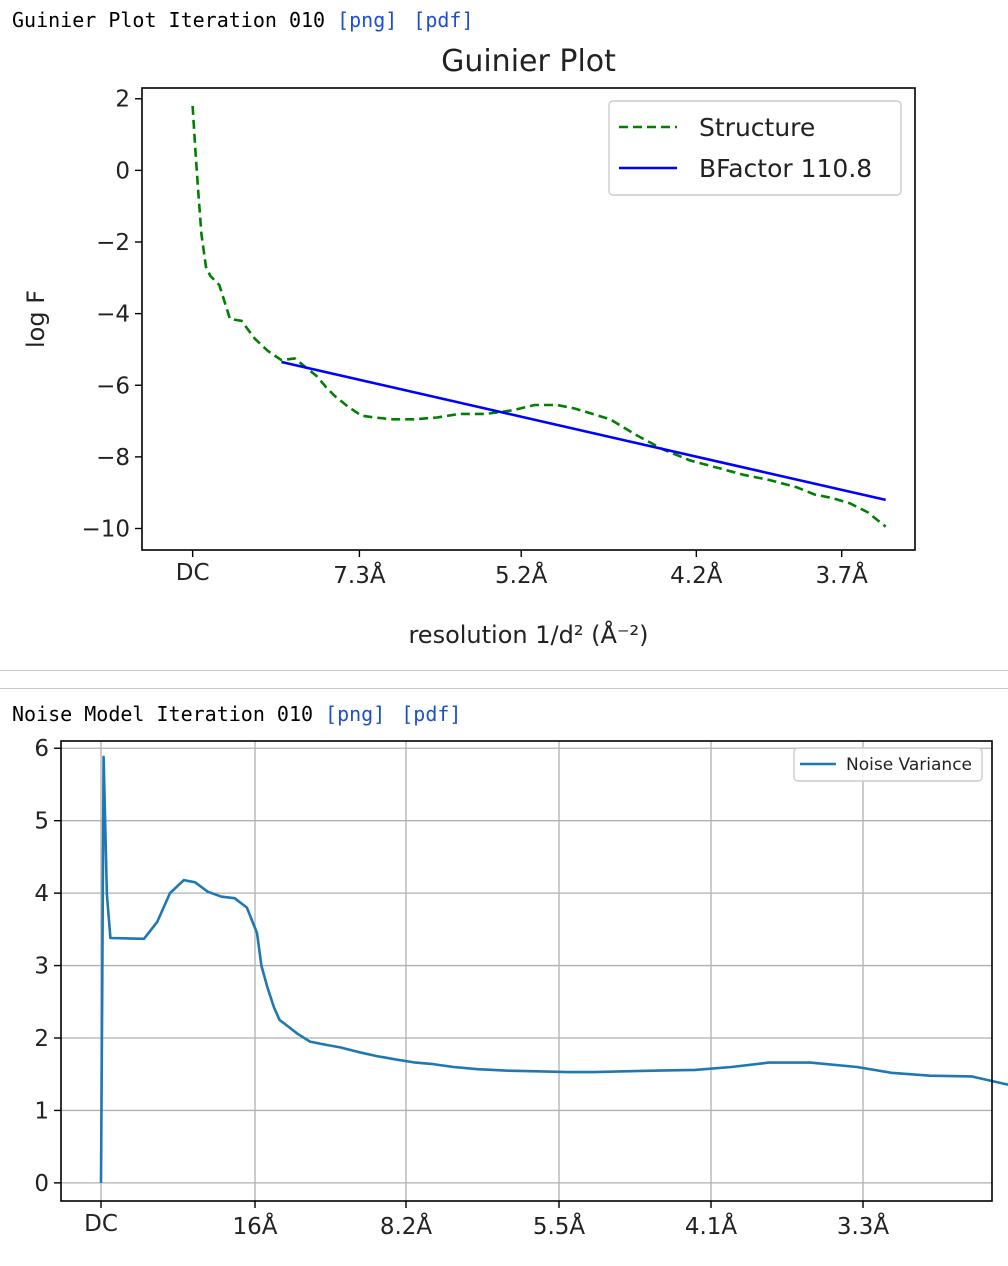 The width and height of the screenshot is (1008, 1266). What do you see at coordinates (528, 61) in the screenshot?
I see `chart-title: Guinier Plot` at bounding box center [528, 61].